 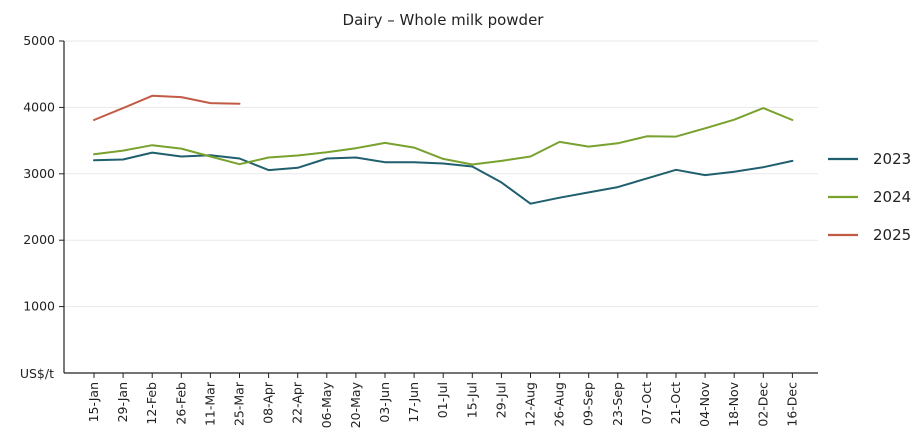 What do you see at coordinates (384, 402) in the screenshot?
I see `x-tick-label-03-Jun: 03-Jun` at bounding box center [384, 402].